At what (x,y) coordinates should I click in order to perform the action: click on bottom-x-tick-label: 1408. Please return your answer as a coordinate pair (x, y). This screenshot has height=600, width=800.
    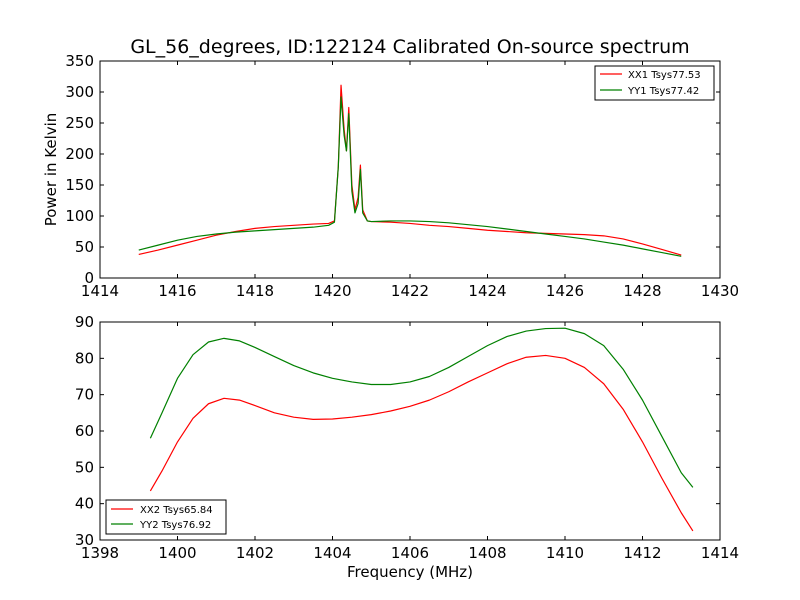
    Looking at the image, I should click on (487, 553).